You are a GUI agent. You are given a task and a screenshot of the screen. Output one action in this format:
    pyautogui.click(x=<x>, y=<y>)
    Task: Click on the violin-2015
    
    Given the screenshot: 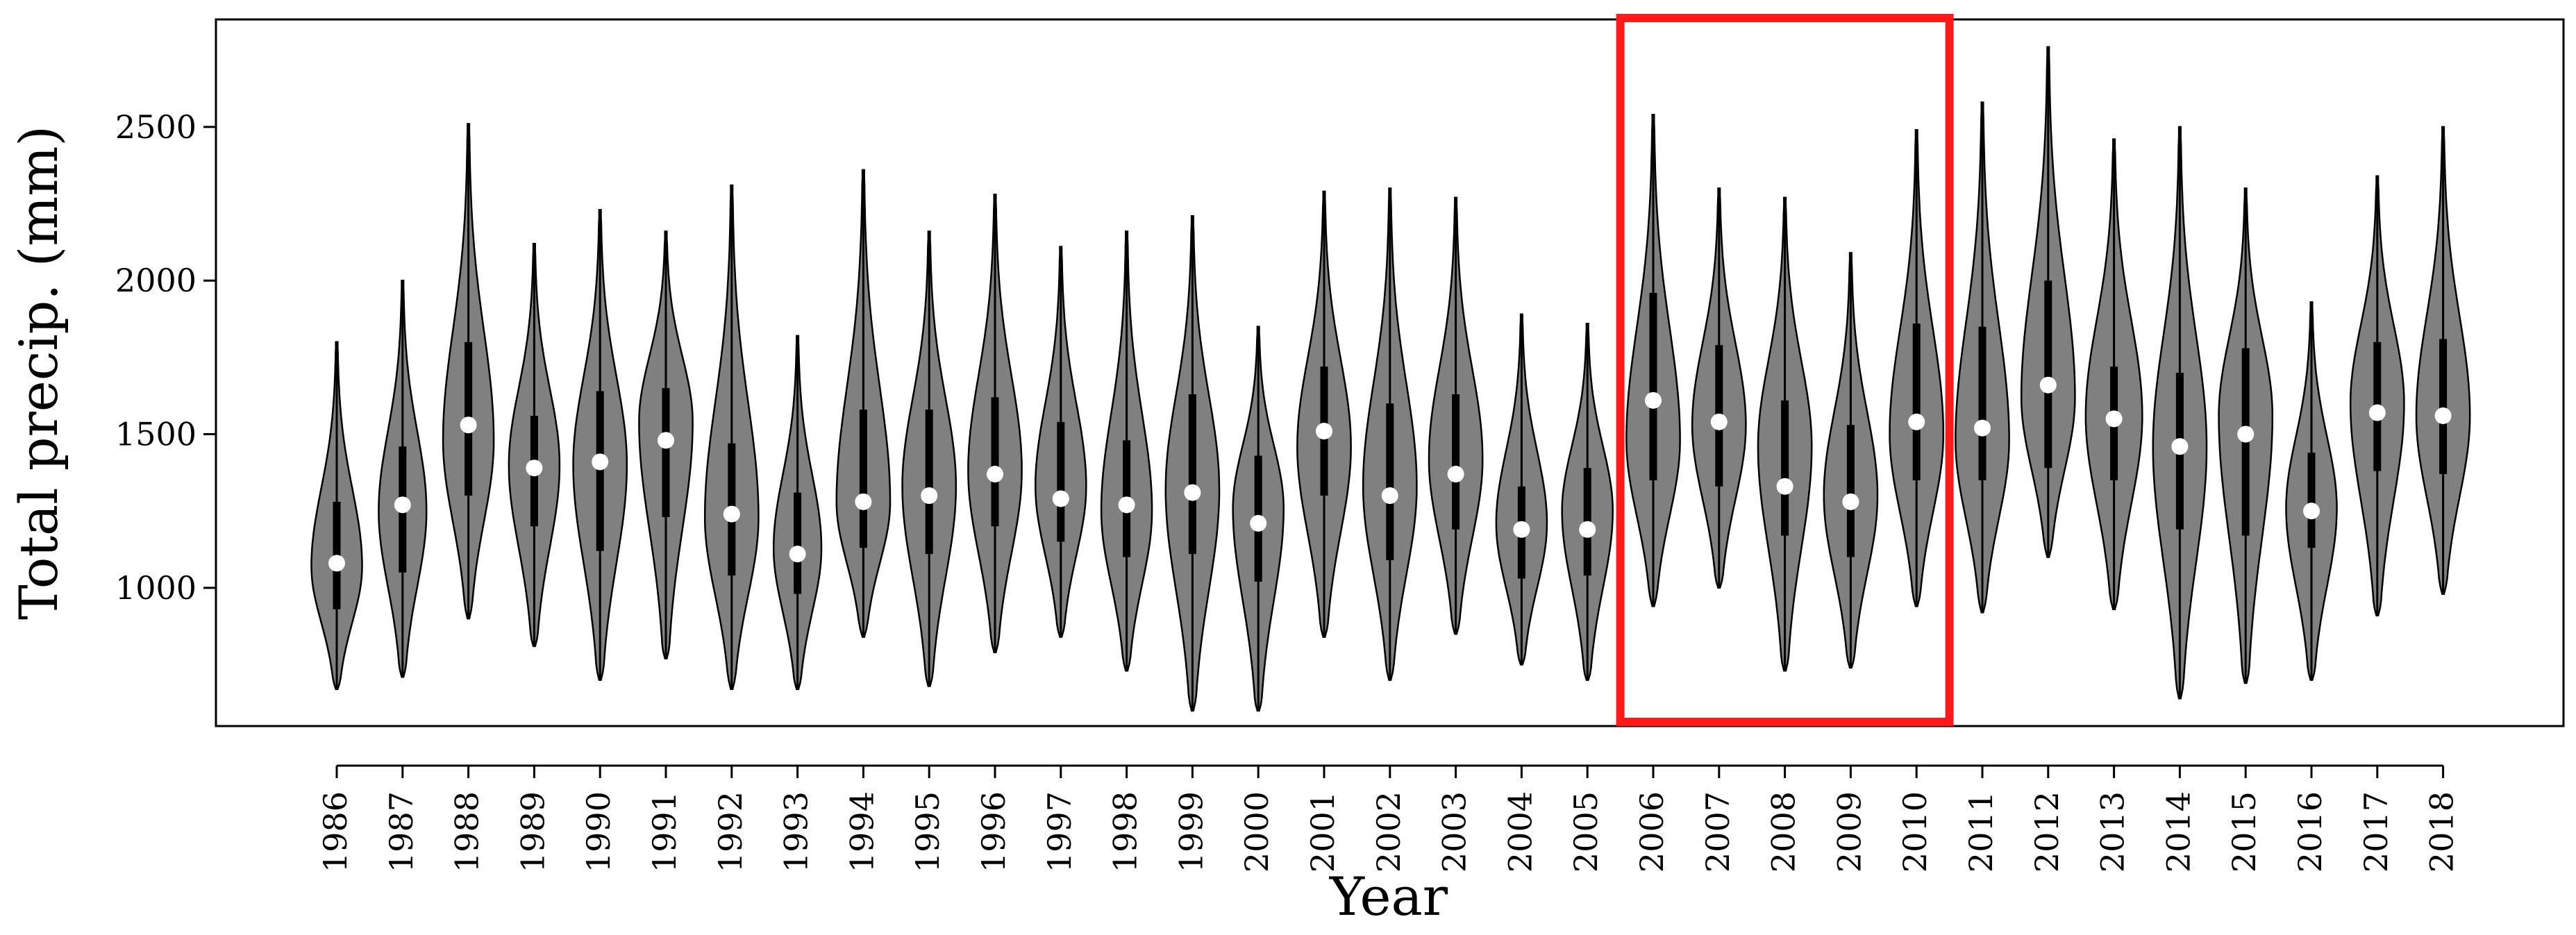 What is the action you would take?
    pyautogui.click(x=2246, y=435)
    